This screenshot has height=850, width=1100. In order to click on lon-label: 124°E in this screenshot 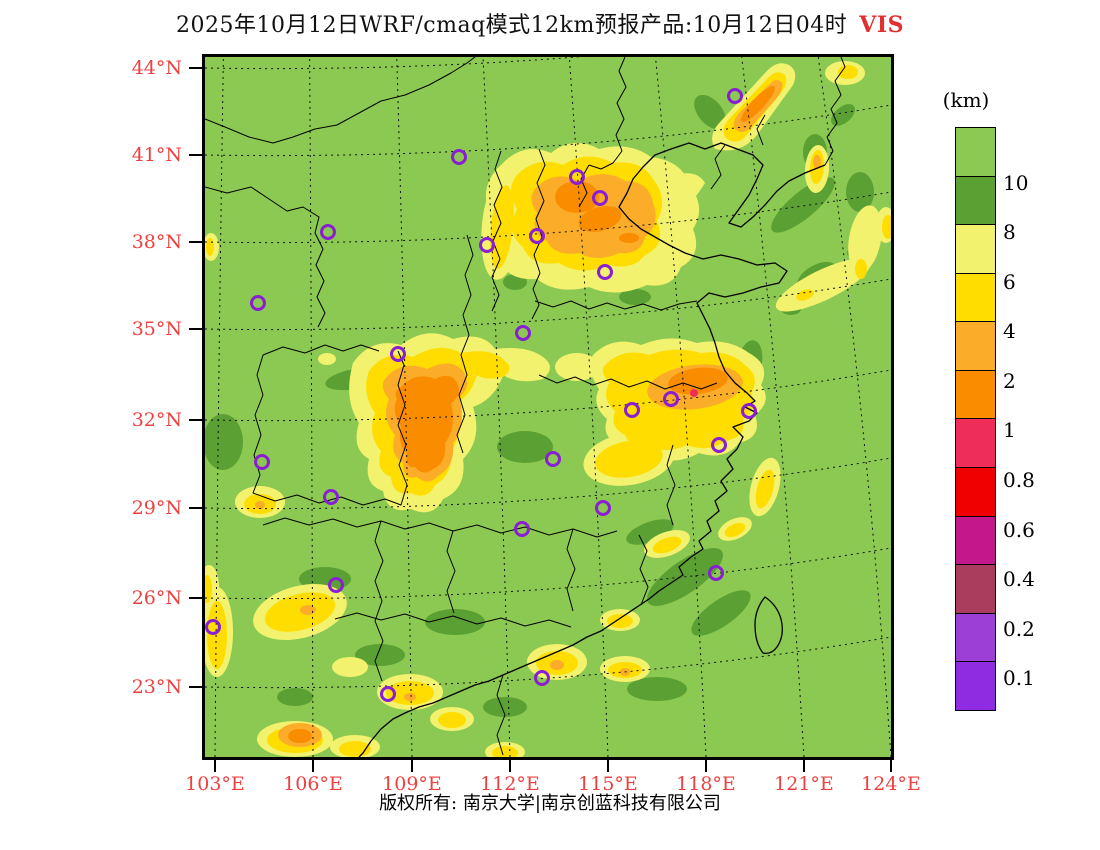, I will do `click(891, 784)`.